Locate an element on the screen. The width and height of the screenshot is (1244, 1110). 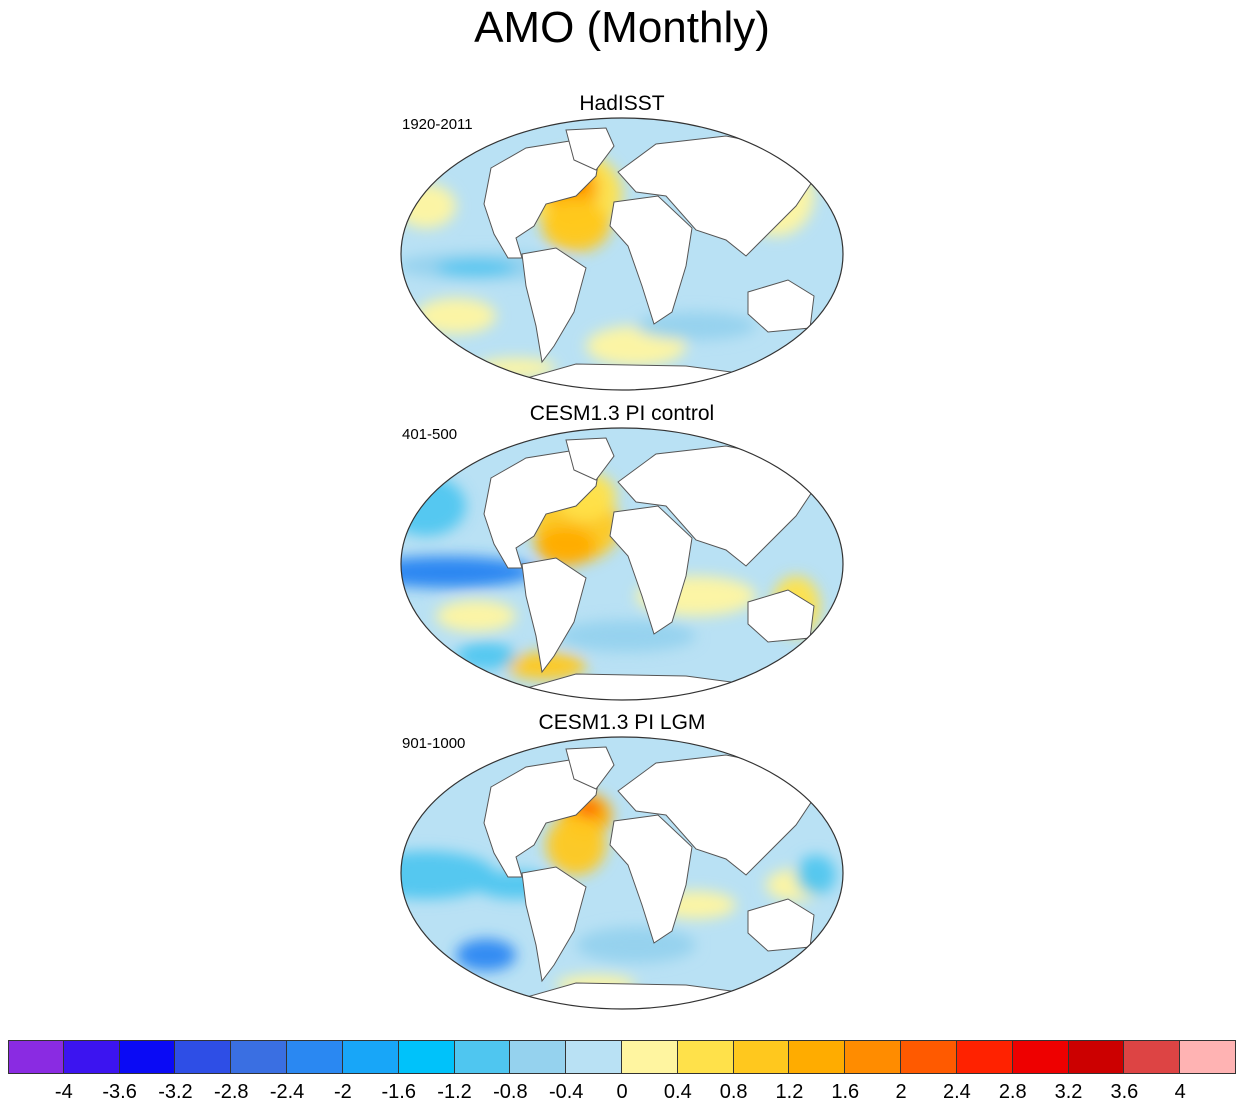
colorbar is located at coordinates (622, 1058).